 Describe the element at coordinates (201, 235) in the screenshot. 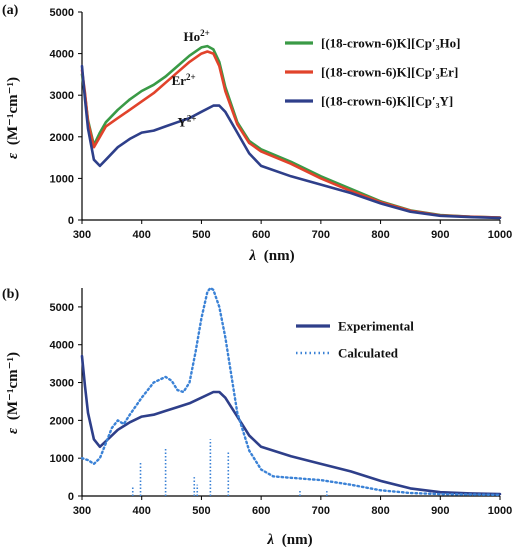

I see `panel-a-x-tick-label: 500` at that location.